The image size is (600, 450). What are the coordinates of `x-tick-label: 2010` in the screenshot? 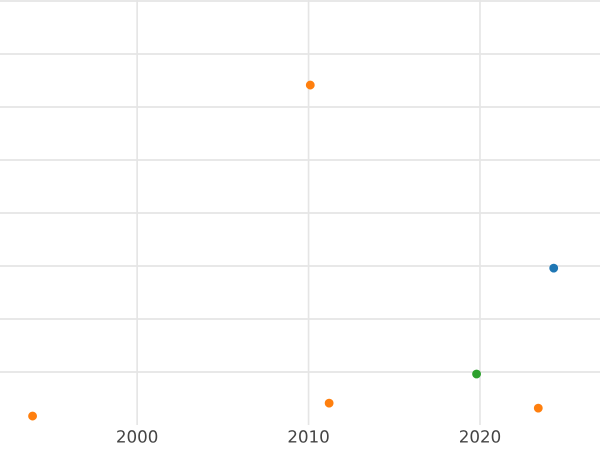 It's located at (308, 436).